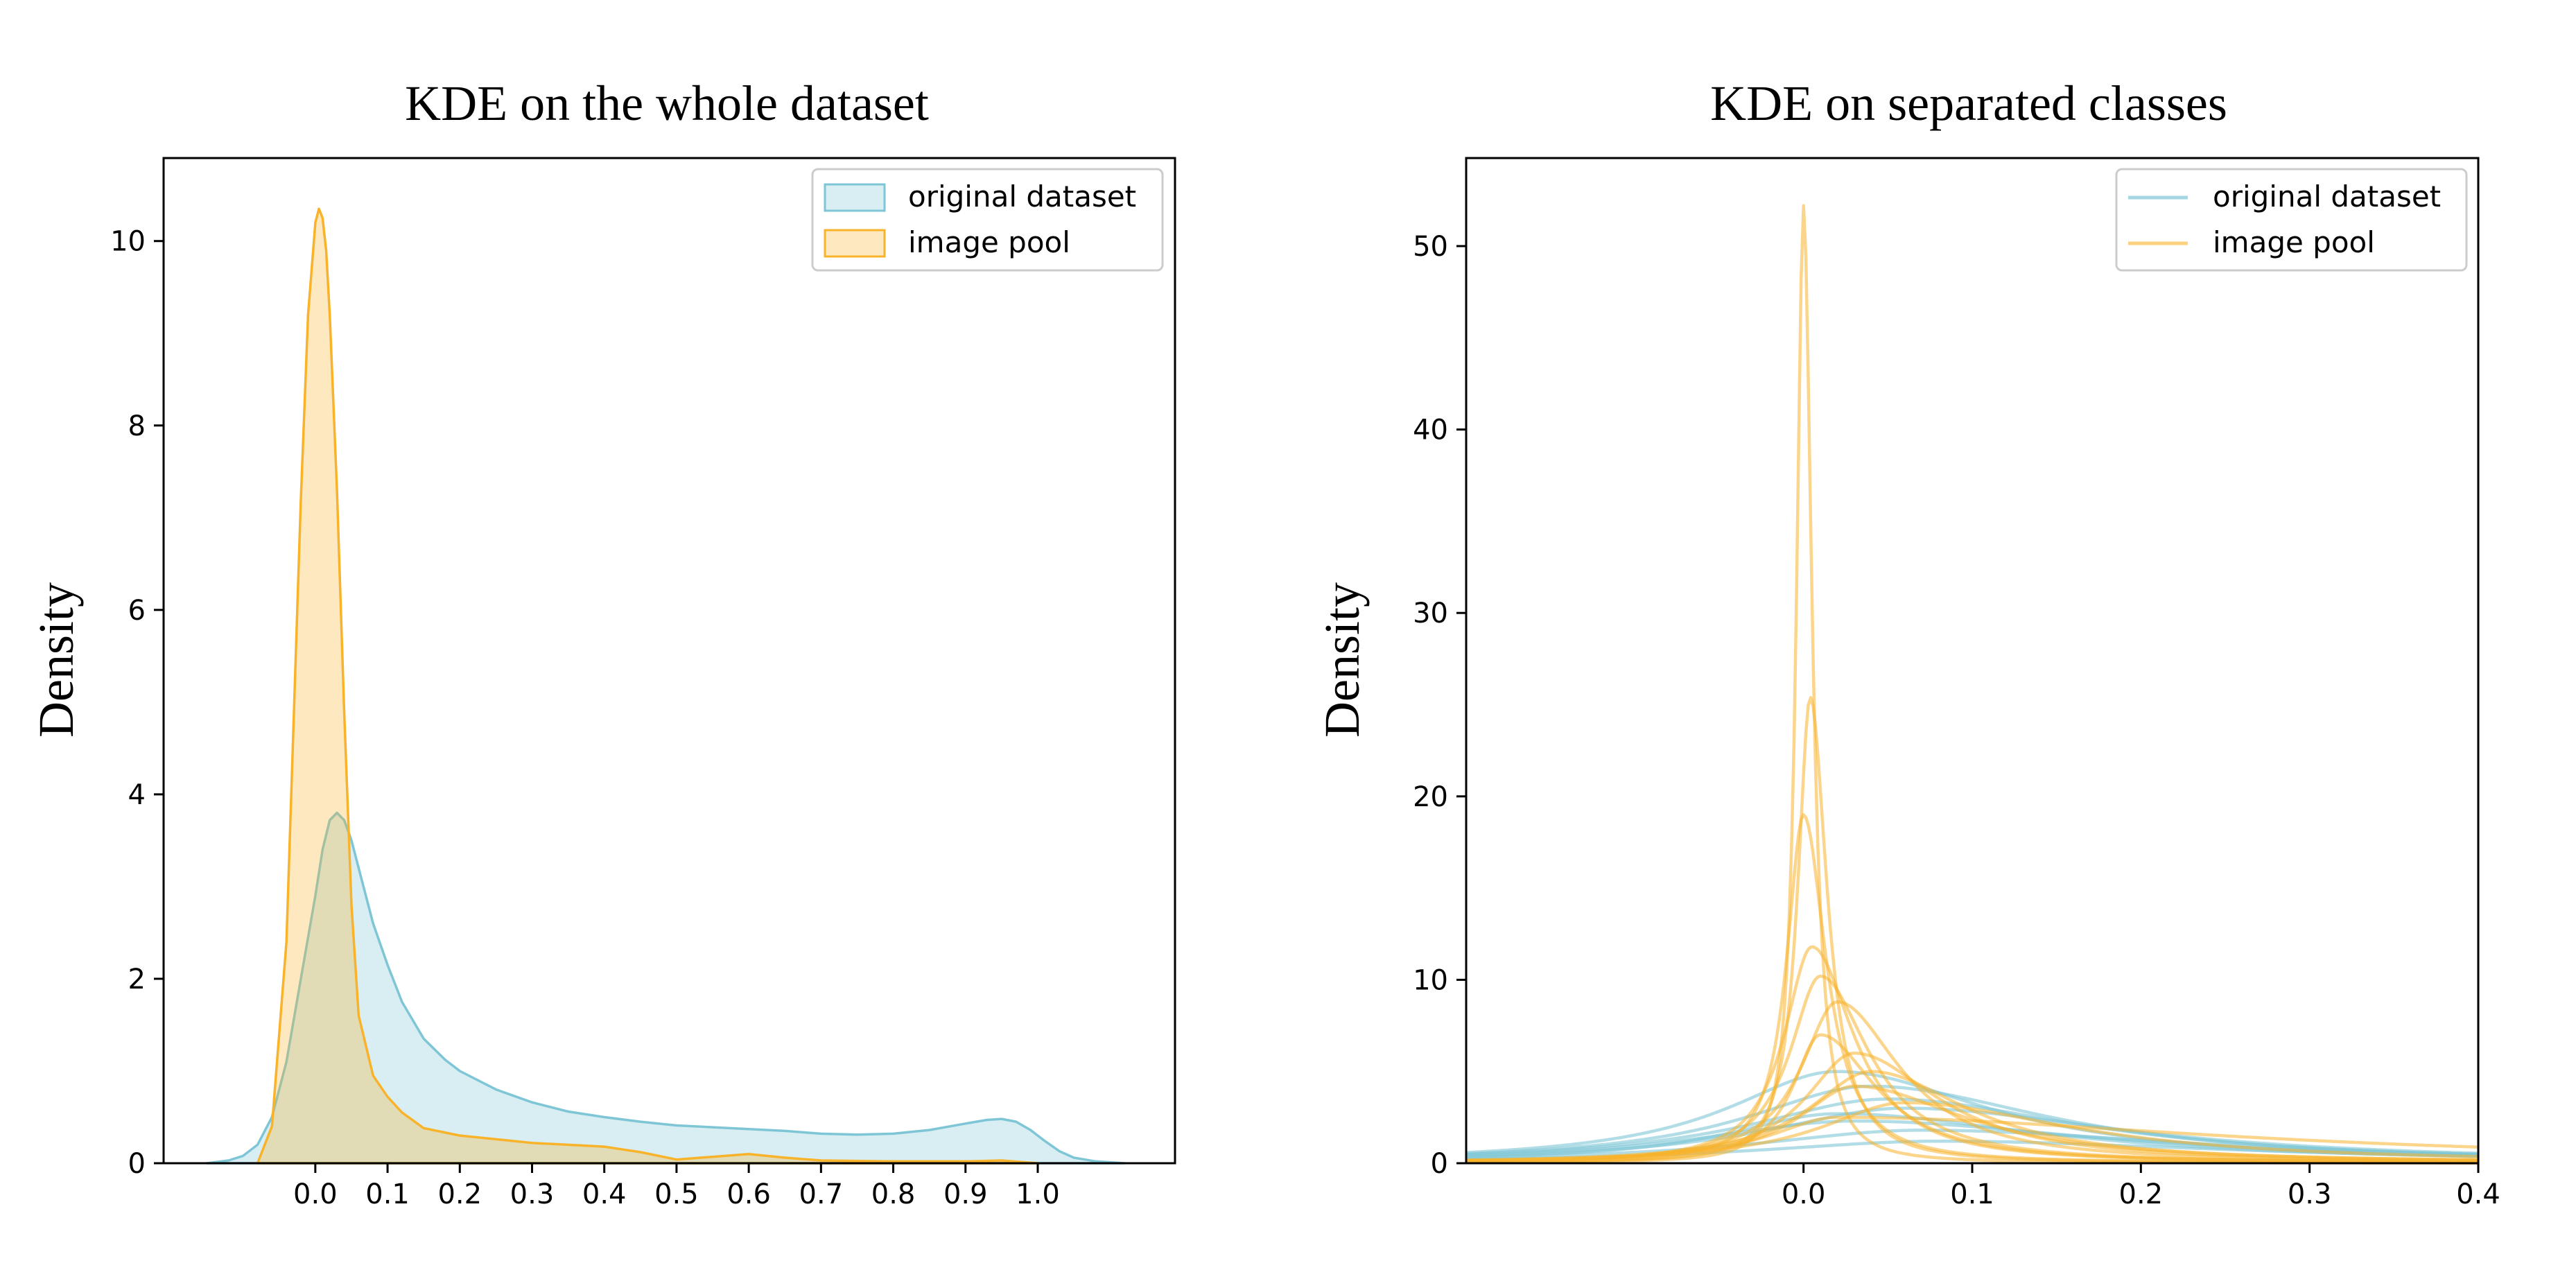 Image resolution: width=2576 pixels, height=1288 pixels. Describe the element at coordinates (1038, 1194) in the screenshot. I see `x-tick-label: 1.0` at that location.